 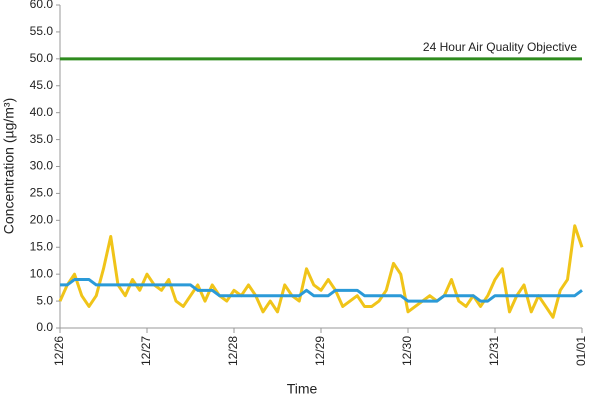 I want to click on y-tick-label: 50.0, so click(x=42, y=58).